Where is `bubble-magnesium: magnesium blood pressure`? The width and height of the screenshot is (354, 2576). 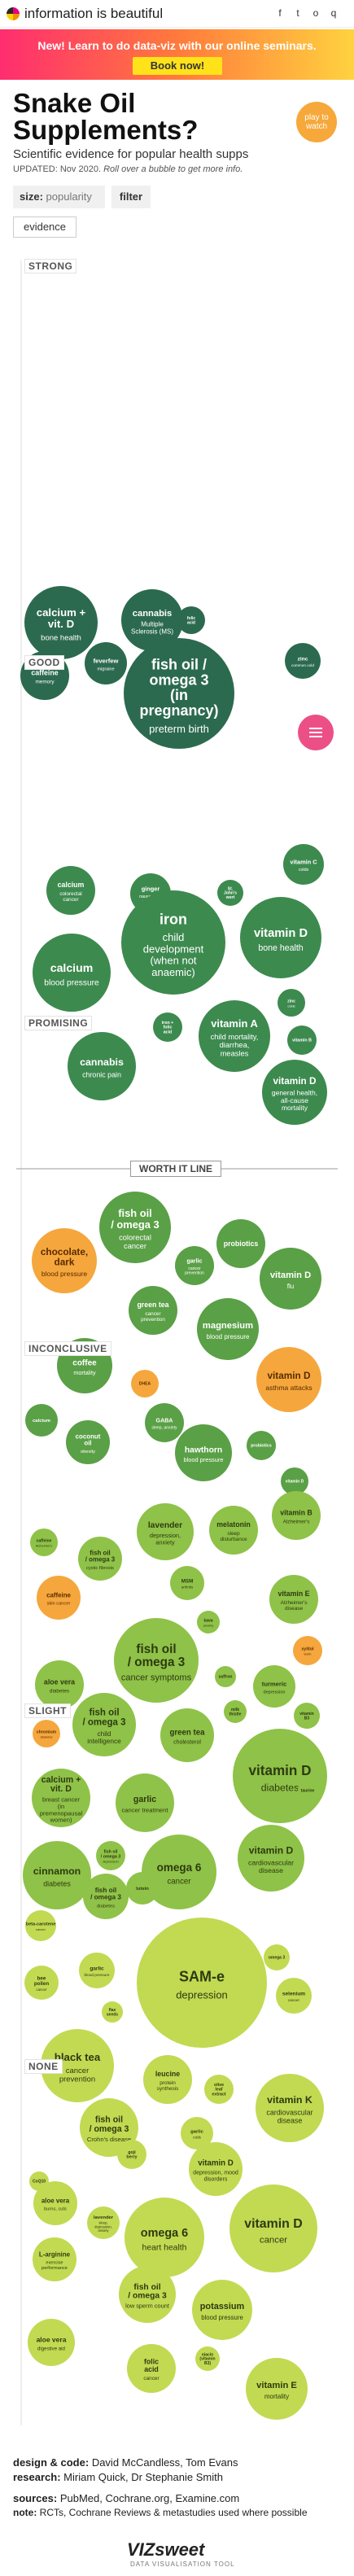
bubble-magnesium: magnesium blood pressure is located at coordinates (228, 1329).